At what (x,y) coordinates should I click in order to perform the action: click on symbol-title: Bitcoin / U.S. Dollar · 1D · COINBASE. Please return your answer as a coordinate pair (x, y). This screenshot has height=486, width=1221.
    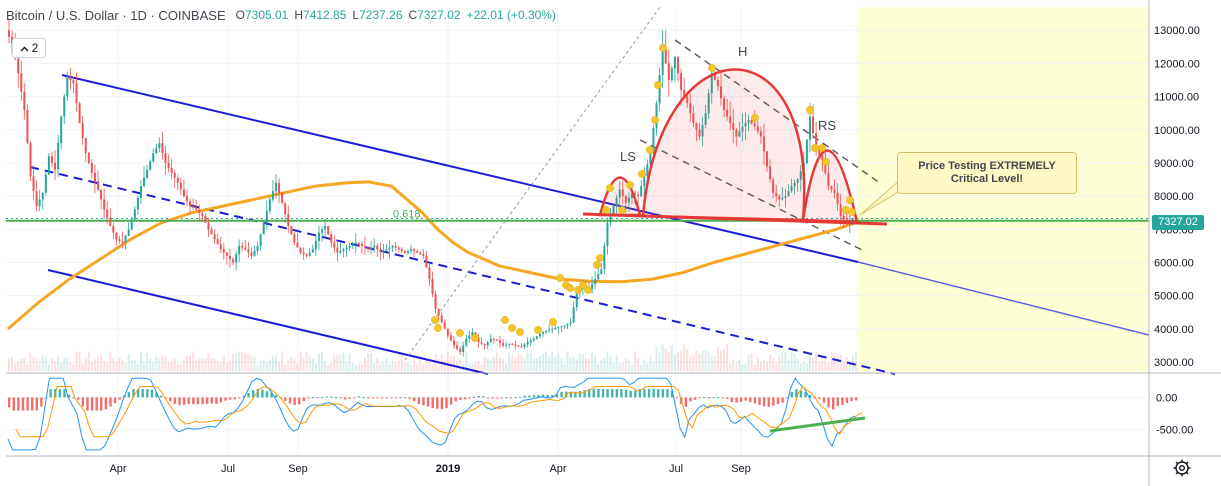
    Looking at the image, I should click on (116, 15).